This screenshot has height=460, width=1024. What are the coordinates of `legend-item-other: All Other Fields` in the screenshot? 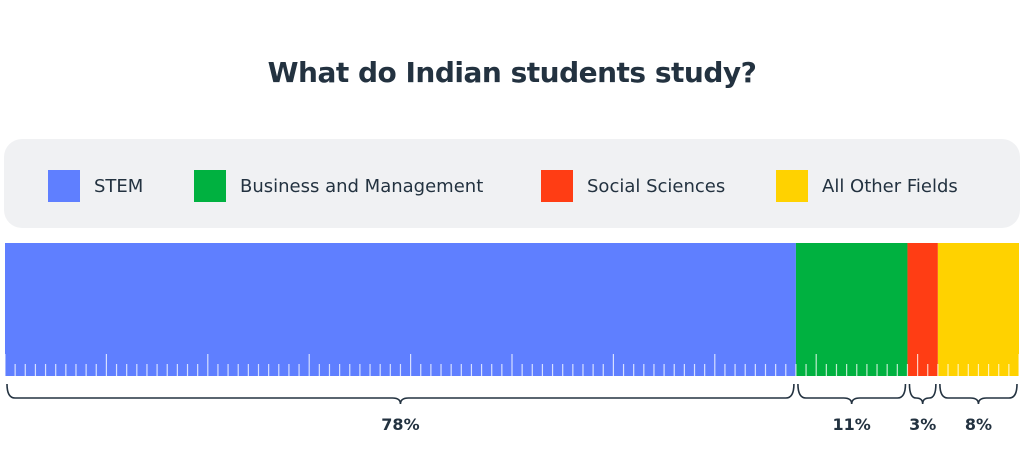 It's located at (867, 186).